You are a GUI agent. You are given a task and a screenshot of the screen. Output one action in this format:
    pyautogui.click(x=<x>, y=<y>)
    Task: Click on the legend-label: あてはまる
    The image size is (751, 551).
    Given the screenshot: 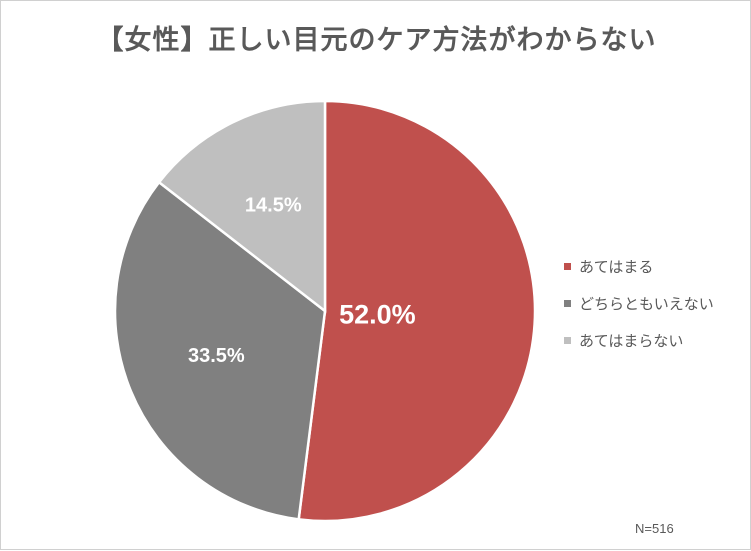 What is the action you would take?
    pyautogui.click(x=616, y=267)
    